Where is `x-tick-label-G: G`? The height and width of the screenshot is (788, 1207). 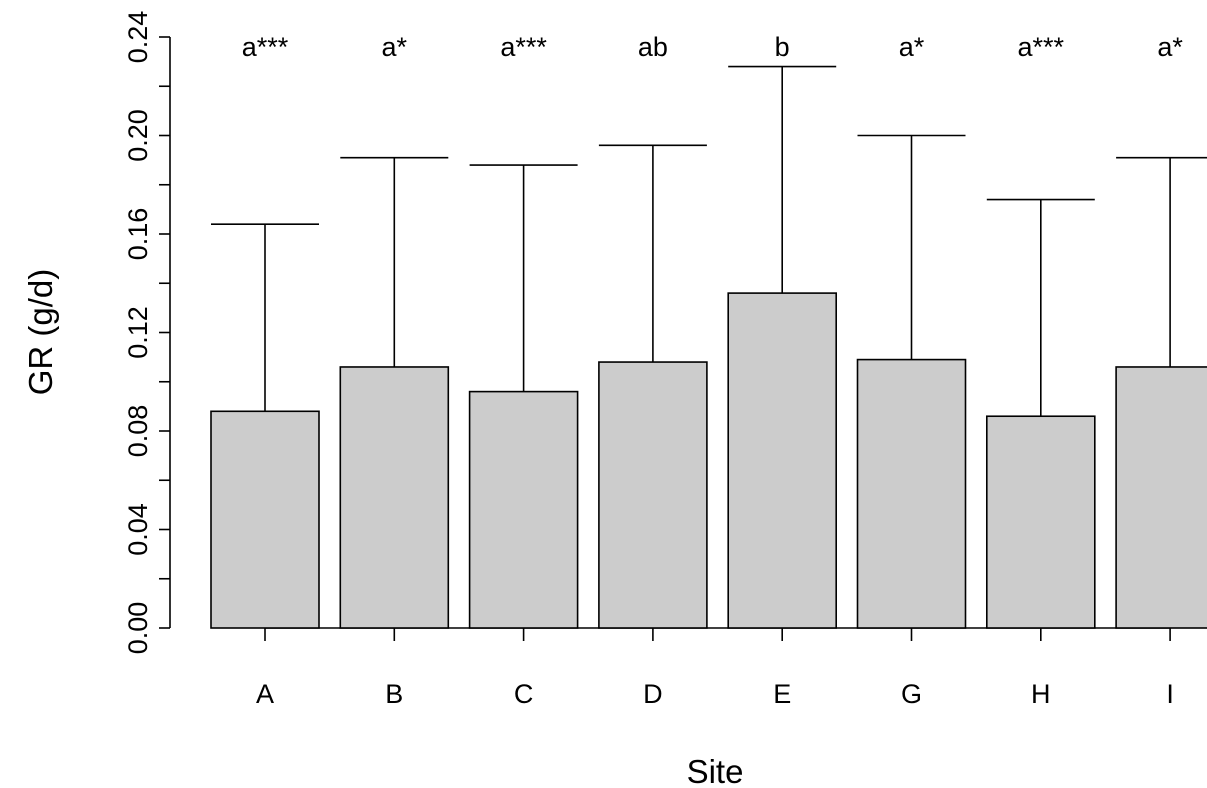
x-tick-label-G: G is located at coordinates (911, 694).